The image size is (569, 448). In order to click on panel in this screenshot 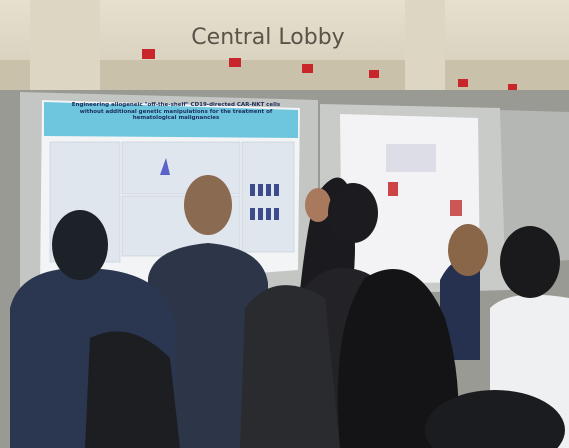, I will do `click(268, 197)`.